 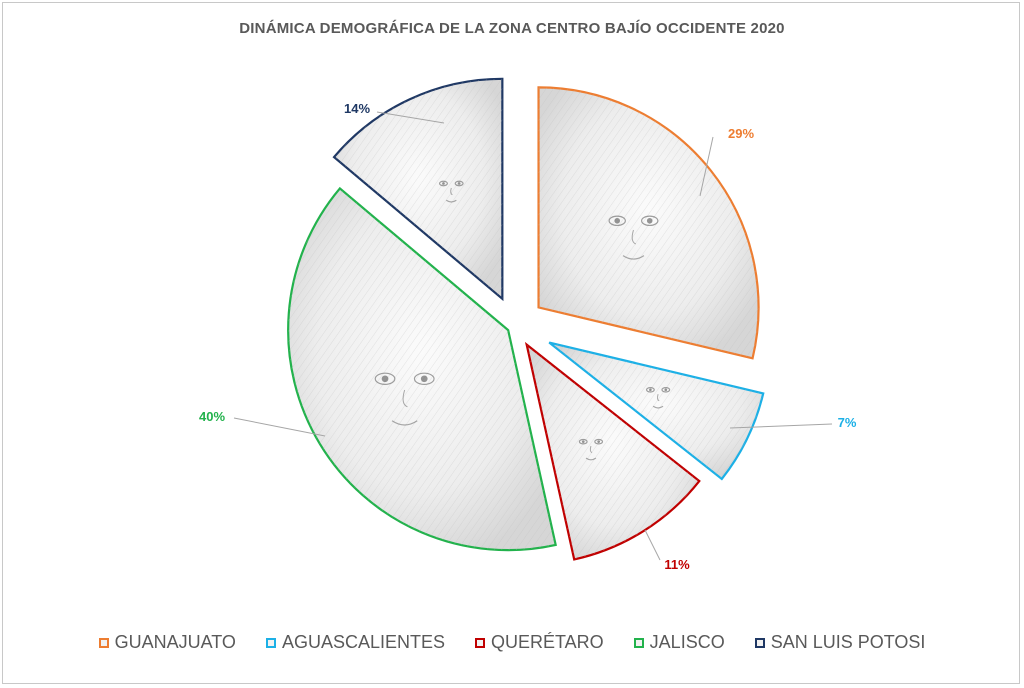 What do you see at coordinates (677, 564) in the screenshot?
I see `data-label: 11%` at bounding box center [677, 564].